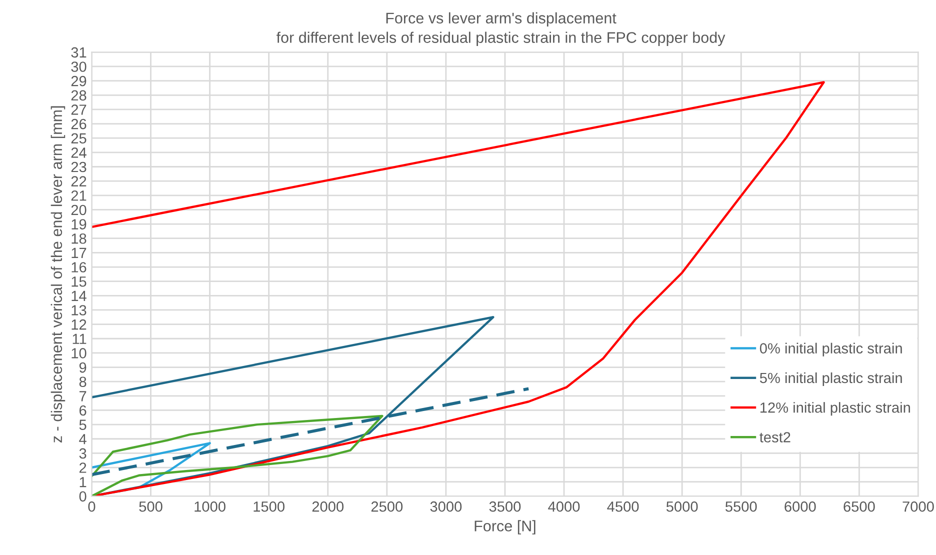 Image resolution: width=936 pixels, height=555 pixels. I want to click on y-tick-label: 30, so click(78, 67).